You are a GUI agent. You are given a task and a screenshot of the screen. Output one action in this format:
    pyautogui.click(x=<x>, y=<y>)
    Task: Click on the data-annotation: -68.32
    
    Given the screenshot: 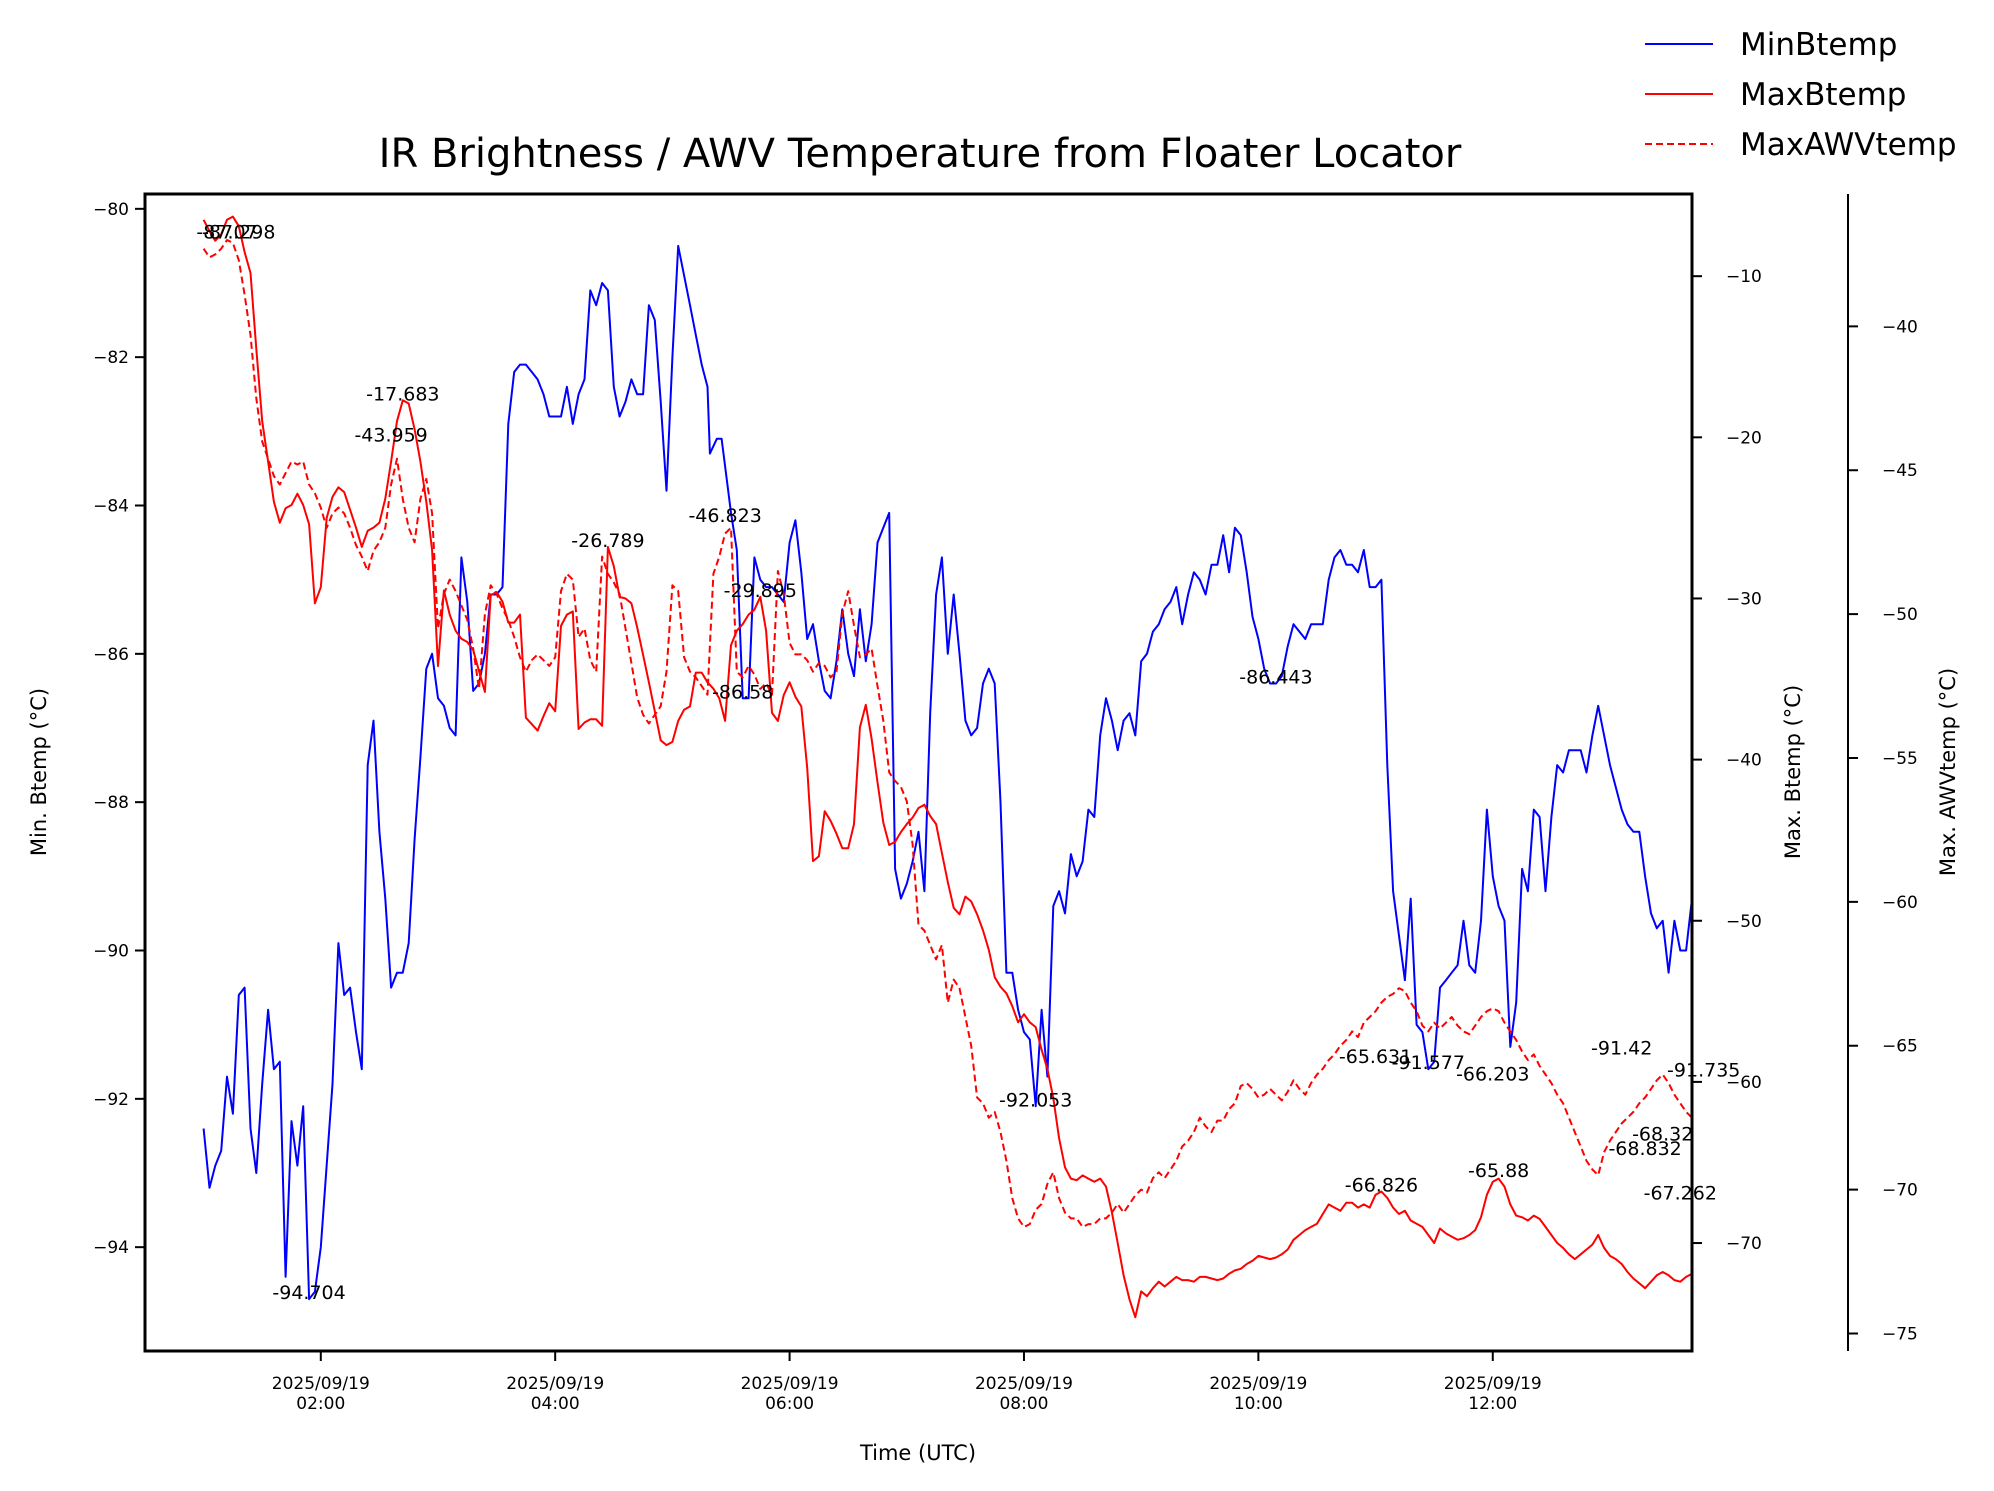 What is the action you would take?
    pyautogui.click(x=1662, y=1135)
    